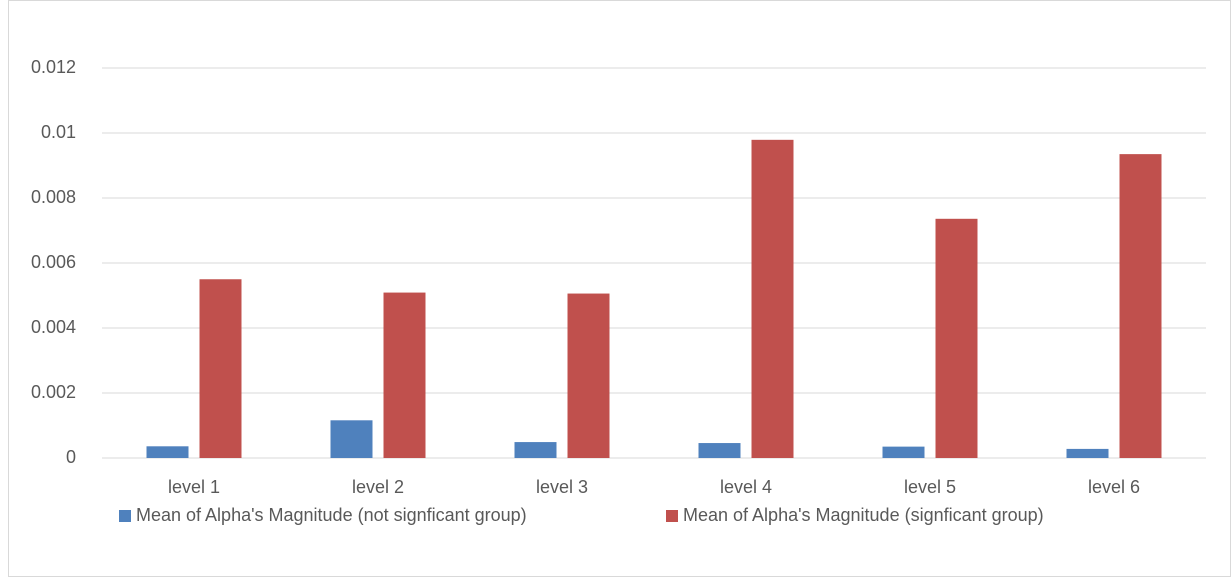 The height and width of the screenshot is (578, 1232). Describe the element at coordinates (930, 487) in the screenshot. I see `x-tick-label: level 5` at that location.